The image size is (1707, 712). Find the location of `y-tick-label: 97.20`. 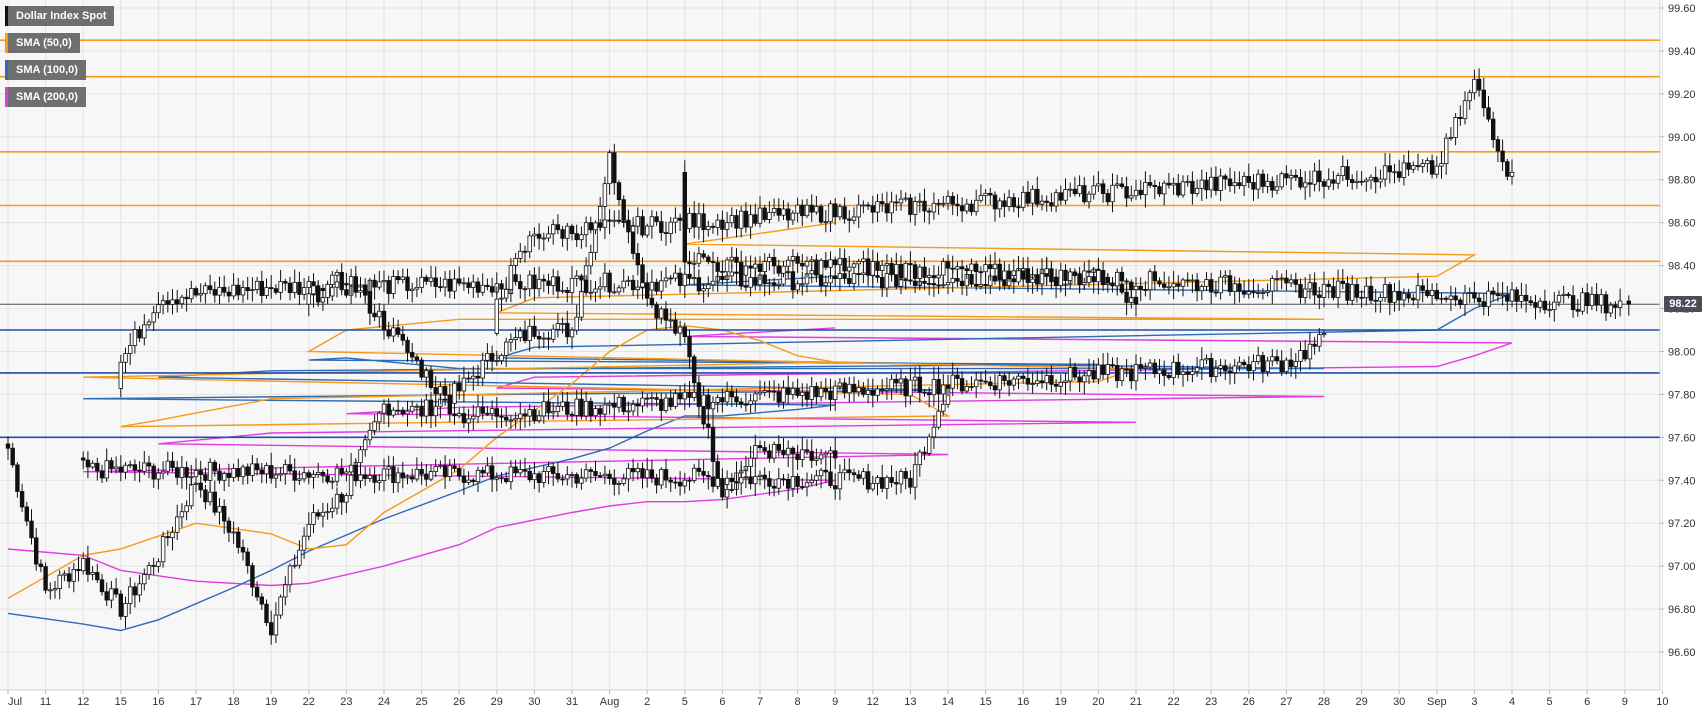

y-tick-label: 97.20 is located at coordinates (1682, 524).